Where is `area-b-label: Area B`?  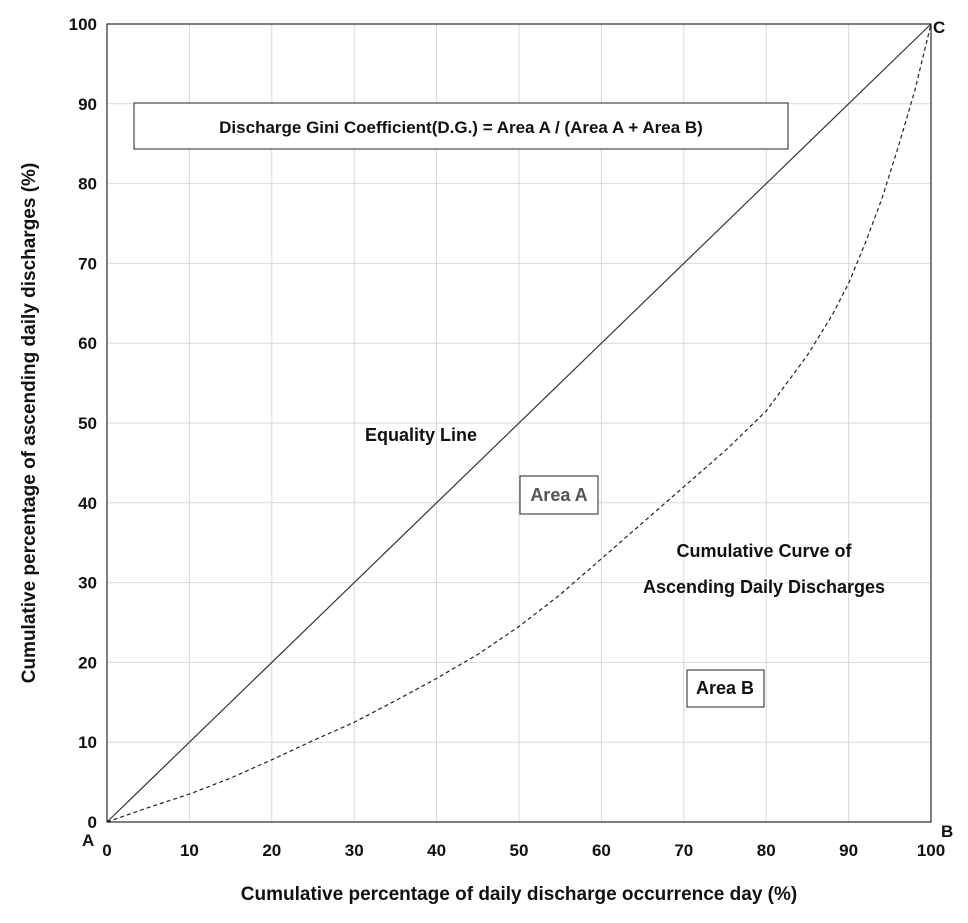 area-b-label: Area B is located at coordinates (725, 688).